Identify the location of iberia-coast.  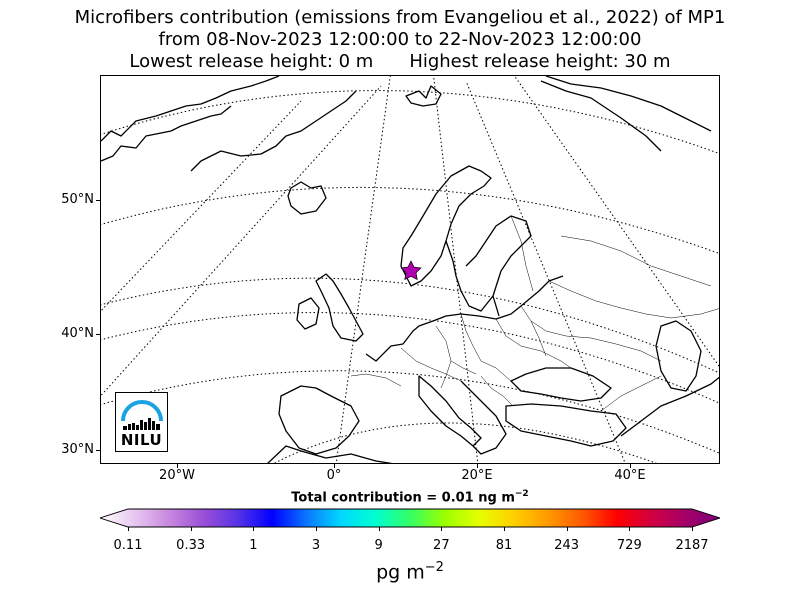
(319, 420).